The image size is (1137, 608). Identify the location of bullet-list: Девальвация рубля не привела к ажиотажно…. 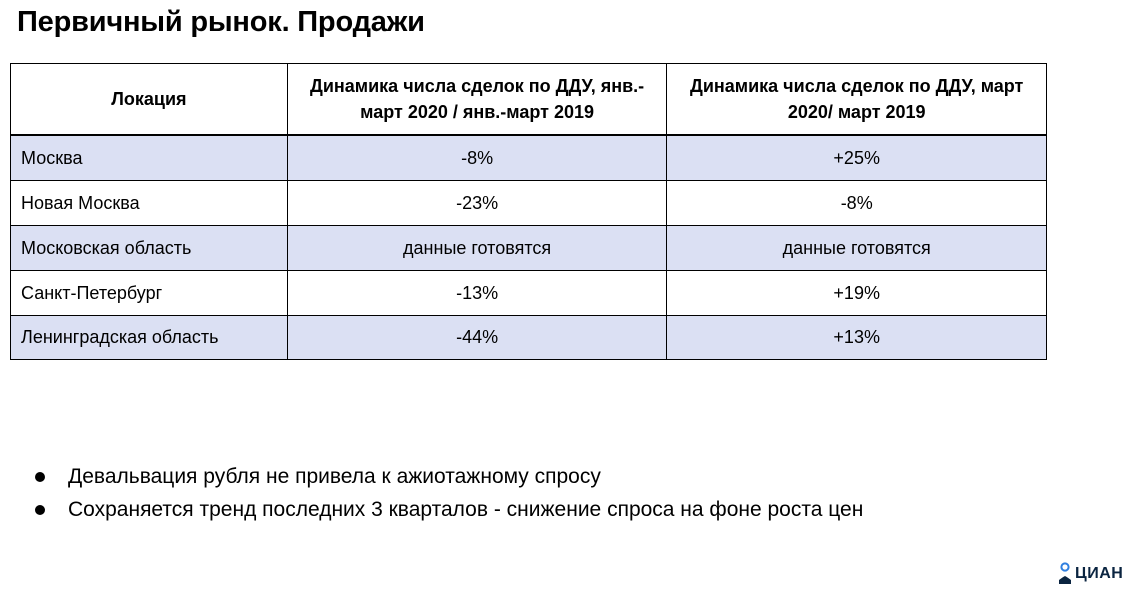
(449, 493).